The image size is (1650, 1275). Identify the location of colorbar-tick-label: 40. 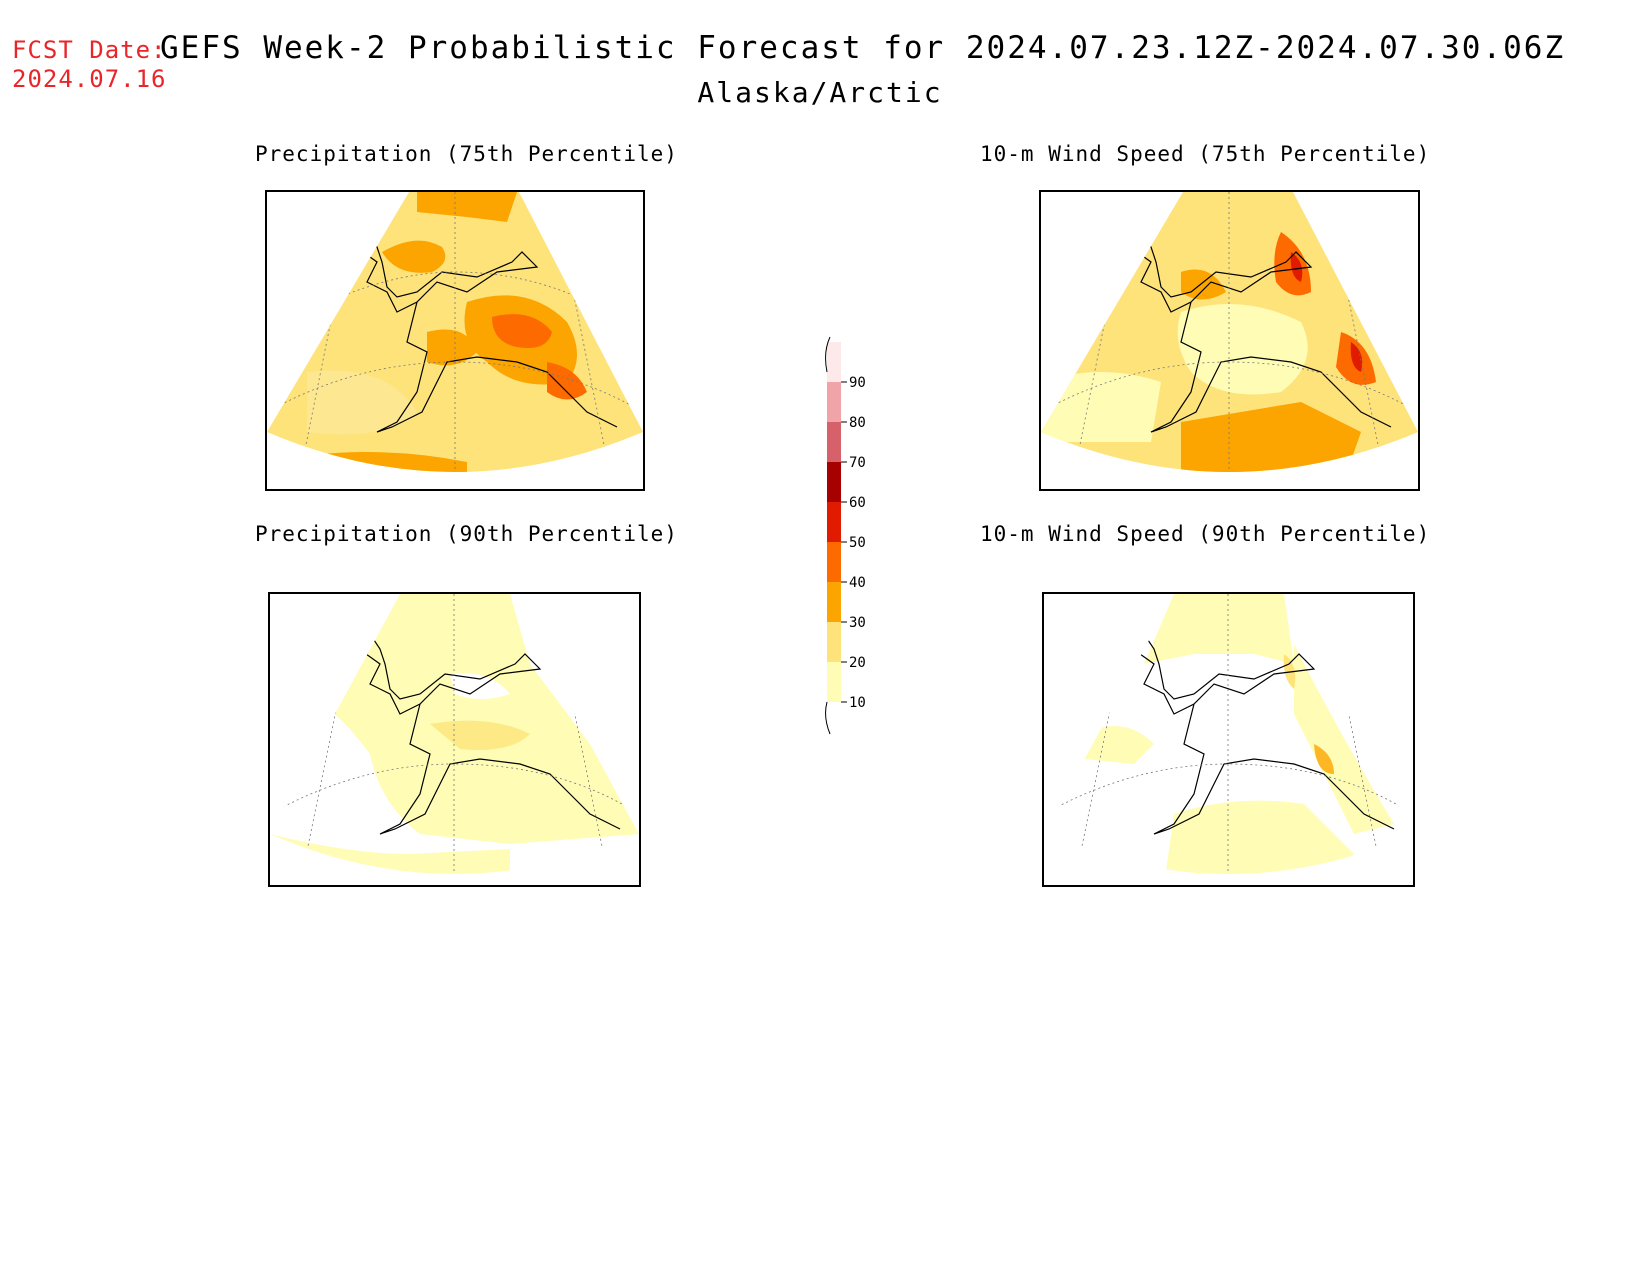
(857, 583).